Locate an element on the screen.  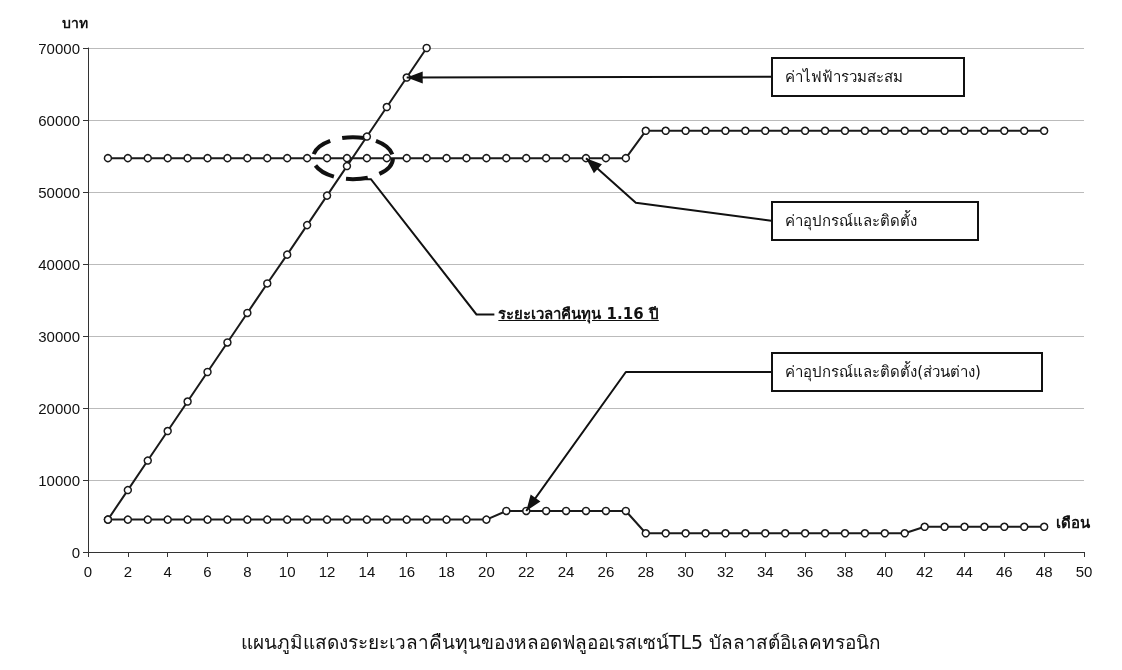
x-tick-label: 40 is located at coordinates (885, 571).